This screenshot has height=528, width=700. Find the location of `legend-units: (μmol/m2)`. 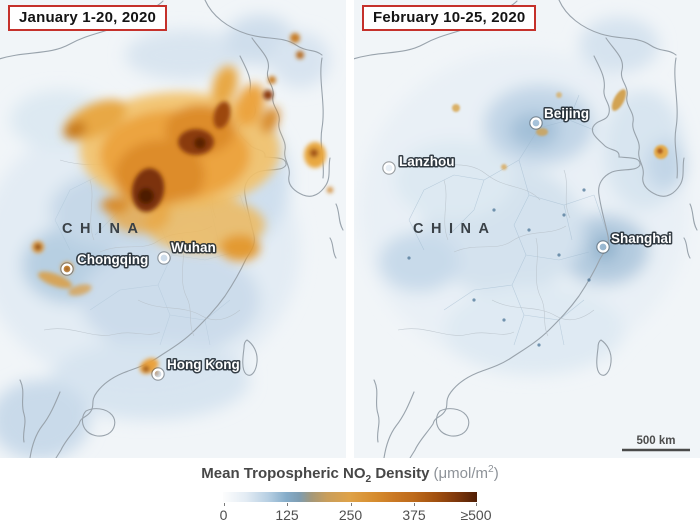

legend-units: (μmol/m2) is located at coordinates (466, 473).